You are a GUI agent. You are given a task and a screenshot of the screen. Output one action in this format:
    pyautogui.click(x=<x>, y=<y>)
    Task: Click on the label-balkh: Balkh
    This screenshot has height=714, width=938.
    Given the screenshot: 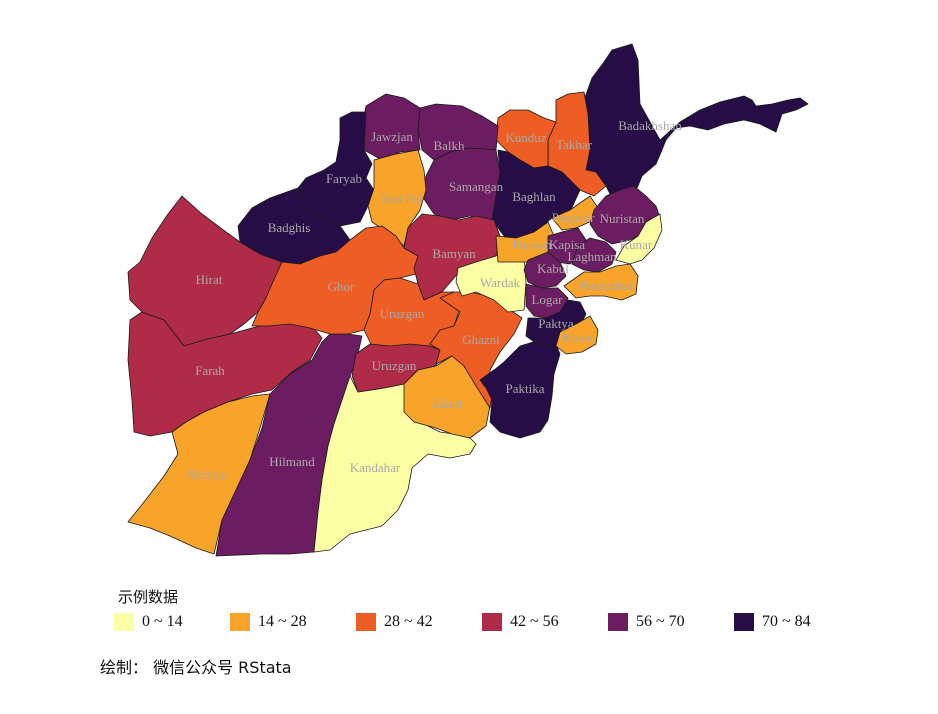 What is the action you would take?
    pyautogui.click(x=449, y=145)
    